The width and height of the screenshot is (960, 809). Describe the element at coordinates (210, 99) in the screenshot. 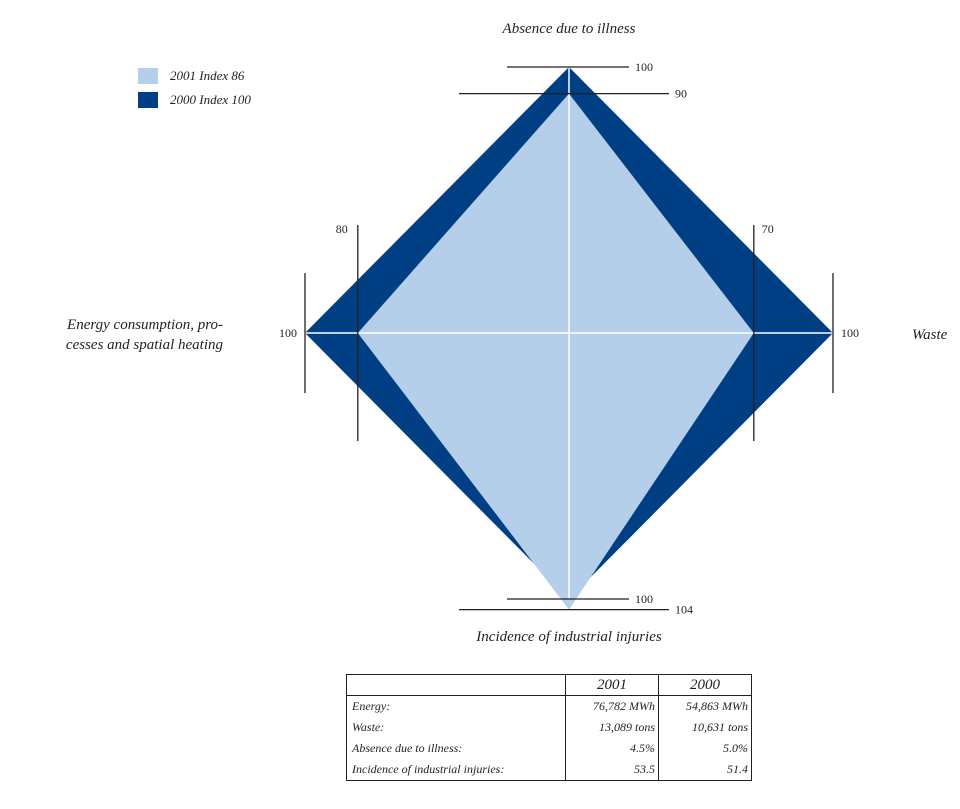

I see `legend-label-2000: 2000 Index 100` at that location.